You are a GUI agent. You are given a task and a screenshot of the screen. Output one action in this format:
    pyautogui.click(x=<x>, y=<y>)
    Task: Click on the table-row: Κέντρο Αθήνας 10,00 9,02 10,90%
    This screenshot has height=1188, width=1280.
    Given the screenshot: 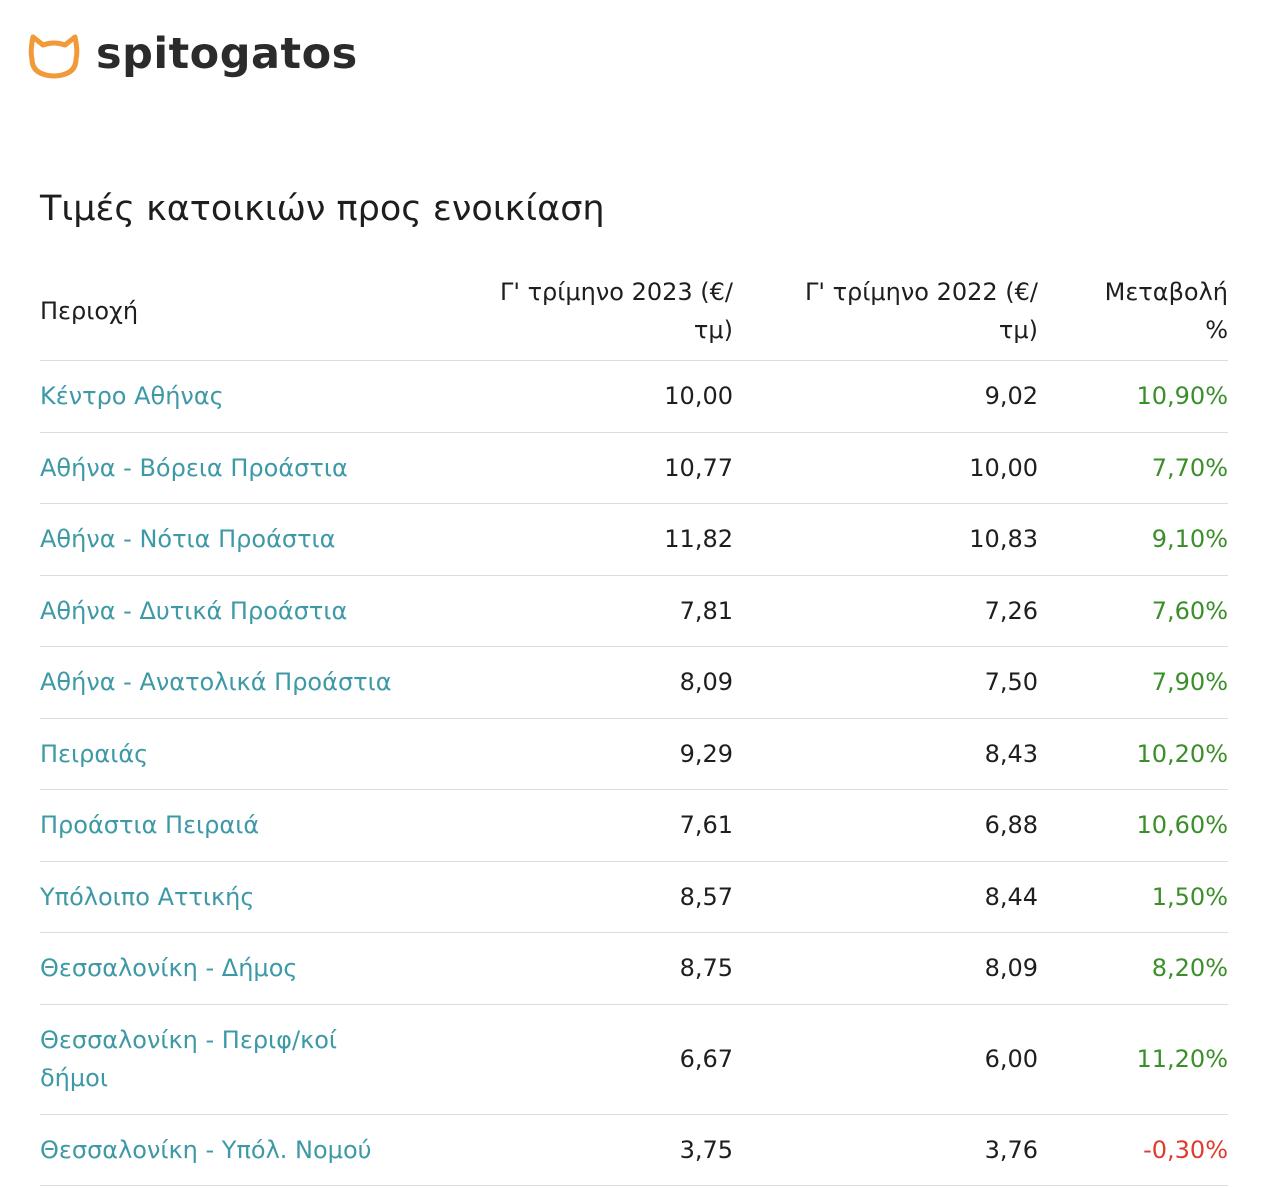 What is the action you would take?
    pyautogui.click(x=634, y=397)
    